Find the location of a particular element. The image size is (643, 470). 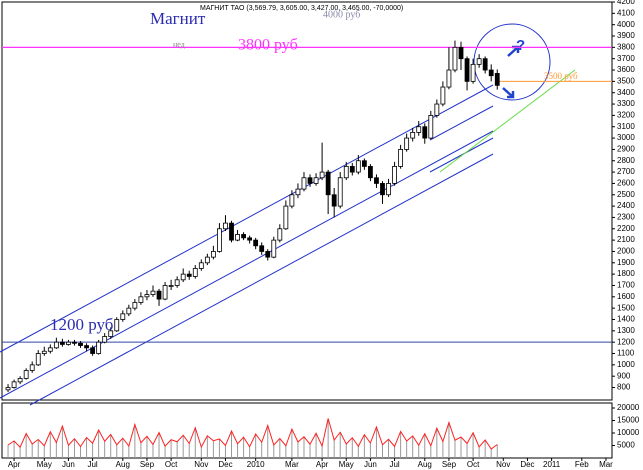

y2-tick-label: 5000 is located at coordinates (626, 445).